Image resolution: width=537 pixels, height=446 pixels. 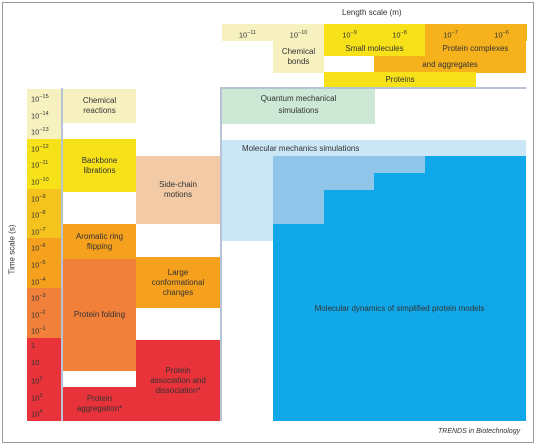 What do you see at coordinates (40, 99) in the screenshot?
I see `time-tick-label: 10⁻¹⁵` at bounding box center [40, 99].